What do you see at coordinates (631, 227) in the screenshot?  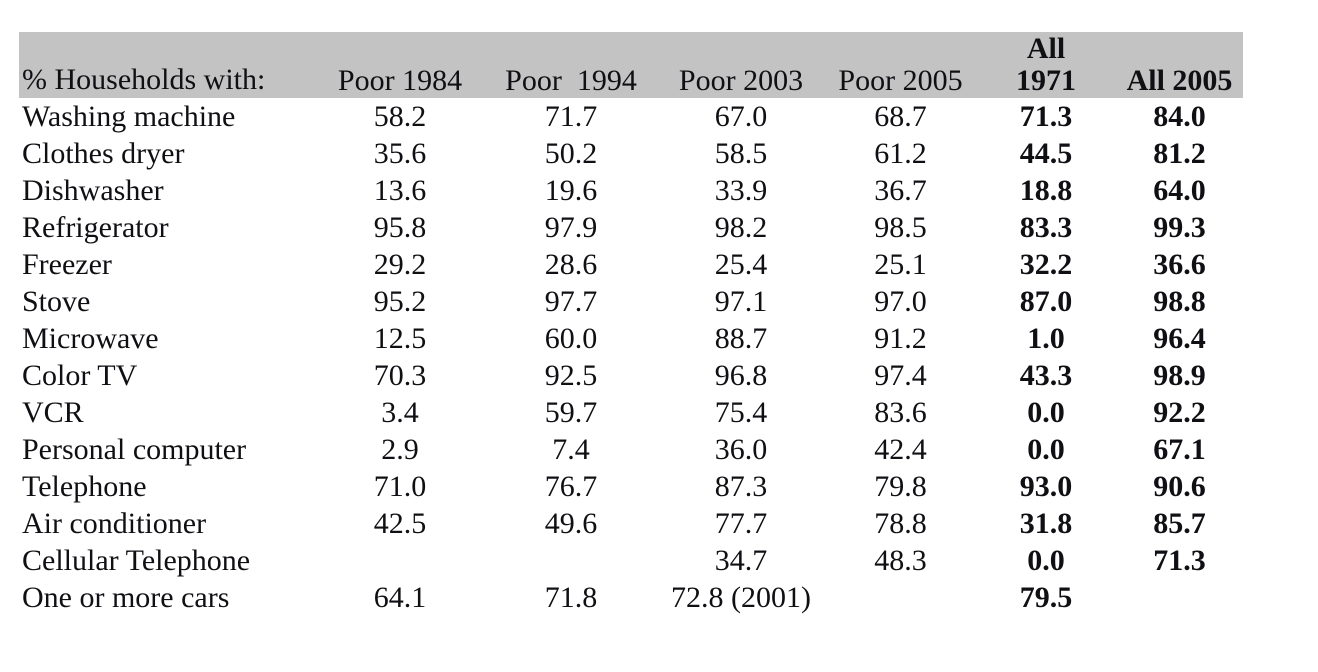 I see `table-row-refrigerator: Refrigerator 95.8 97.9 98.2 98.5 83.3 99.3` at bounding box center [631, 227].